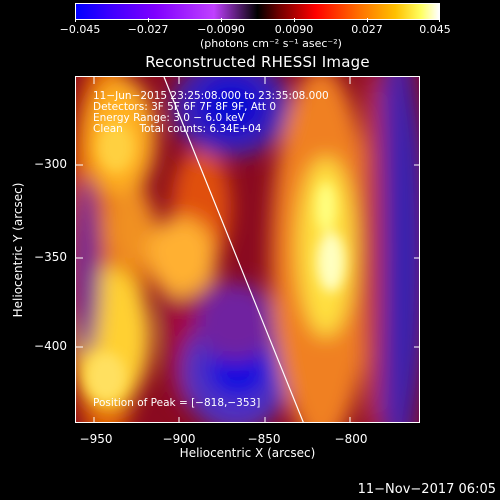  Describe the element at coordinates (169, 118) in the screenshot. I see `energy-range-annotation: Energy Range: 3.0 − 6.0 keV` at that location.